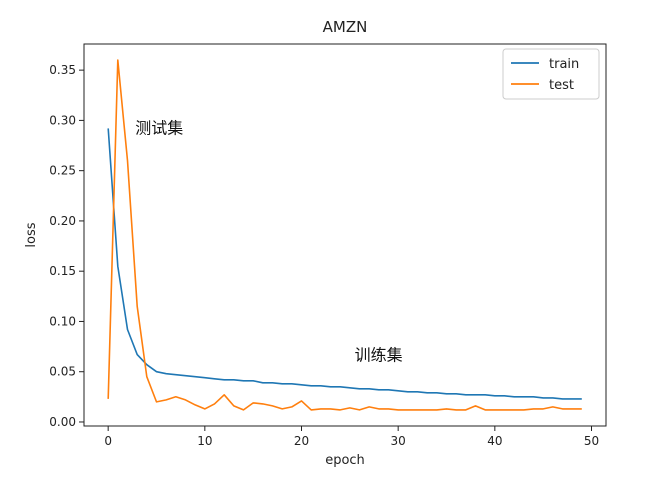 The width and height of the screenshot is (650, 480). I want to click on x-tick-label: 50, so click(591, 441).